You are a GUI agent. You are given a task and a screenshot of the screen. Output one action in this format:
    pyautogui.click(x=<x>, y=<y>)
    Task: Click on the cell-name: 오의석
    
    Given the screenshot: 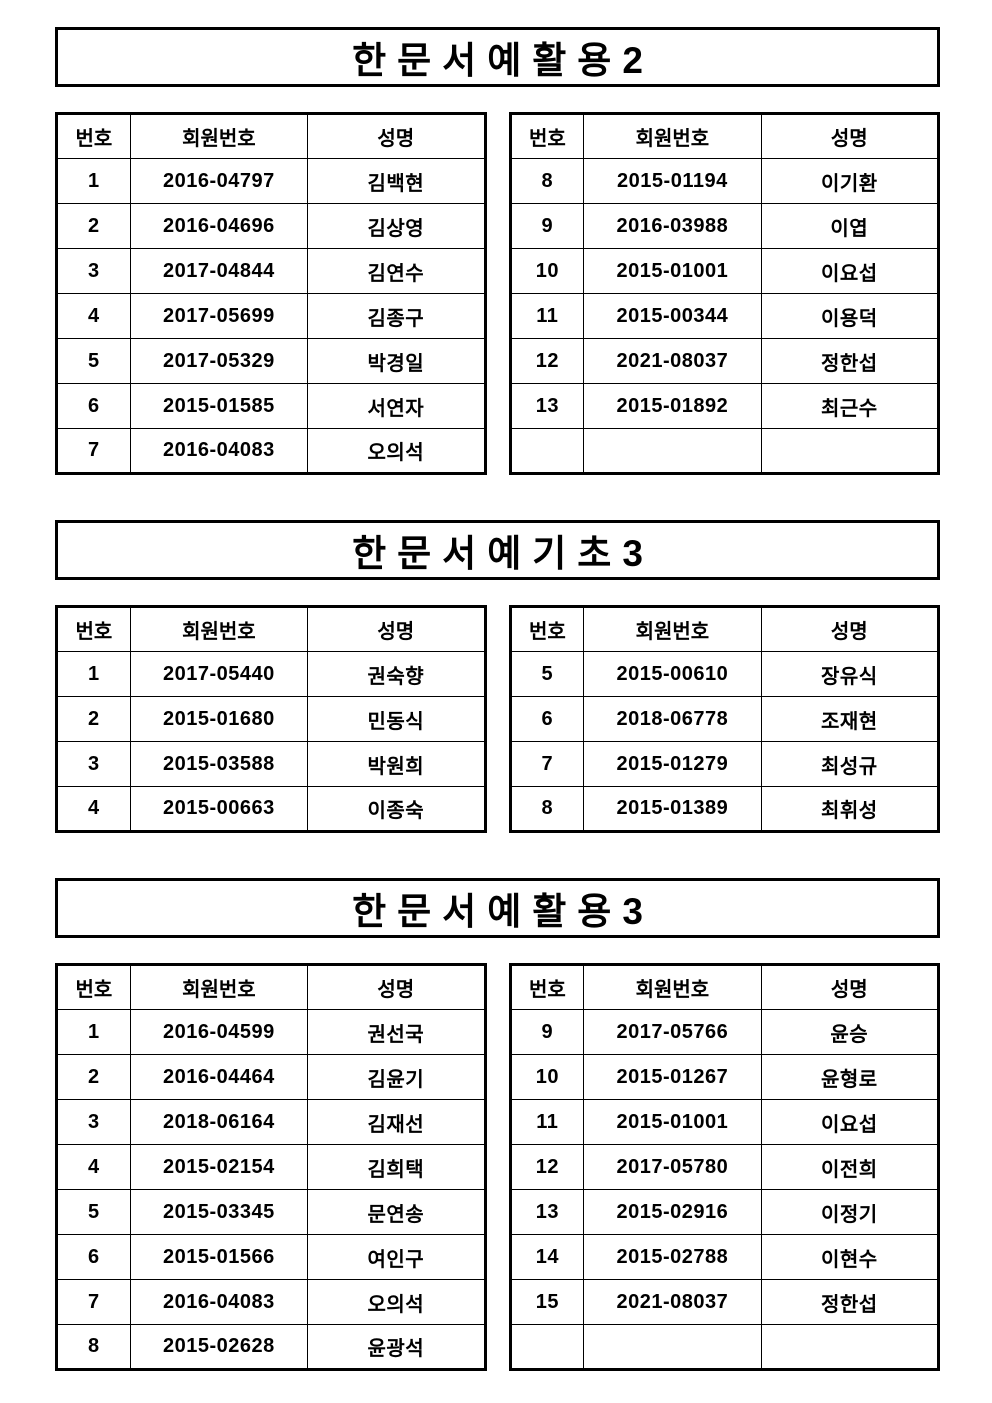 What is the action you would take?
    pyautogui.click(x=396, y=451)
    